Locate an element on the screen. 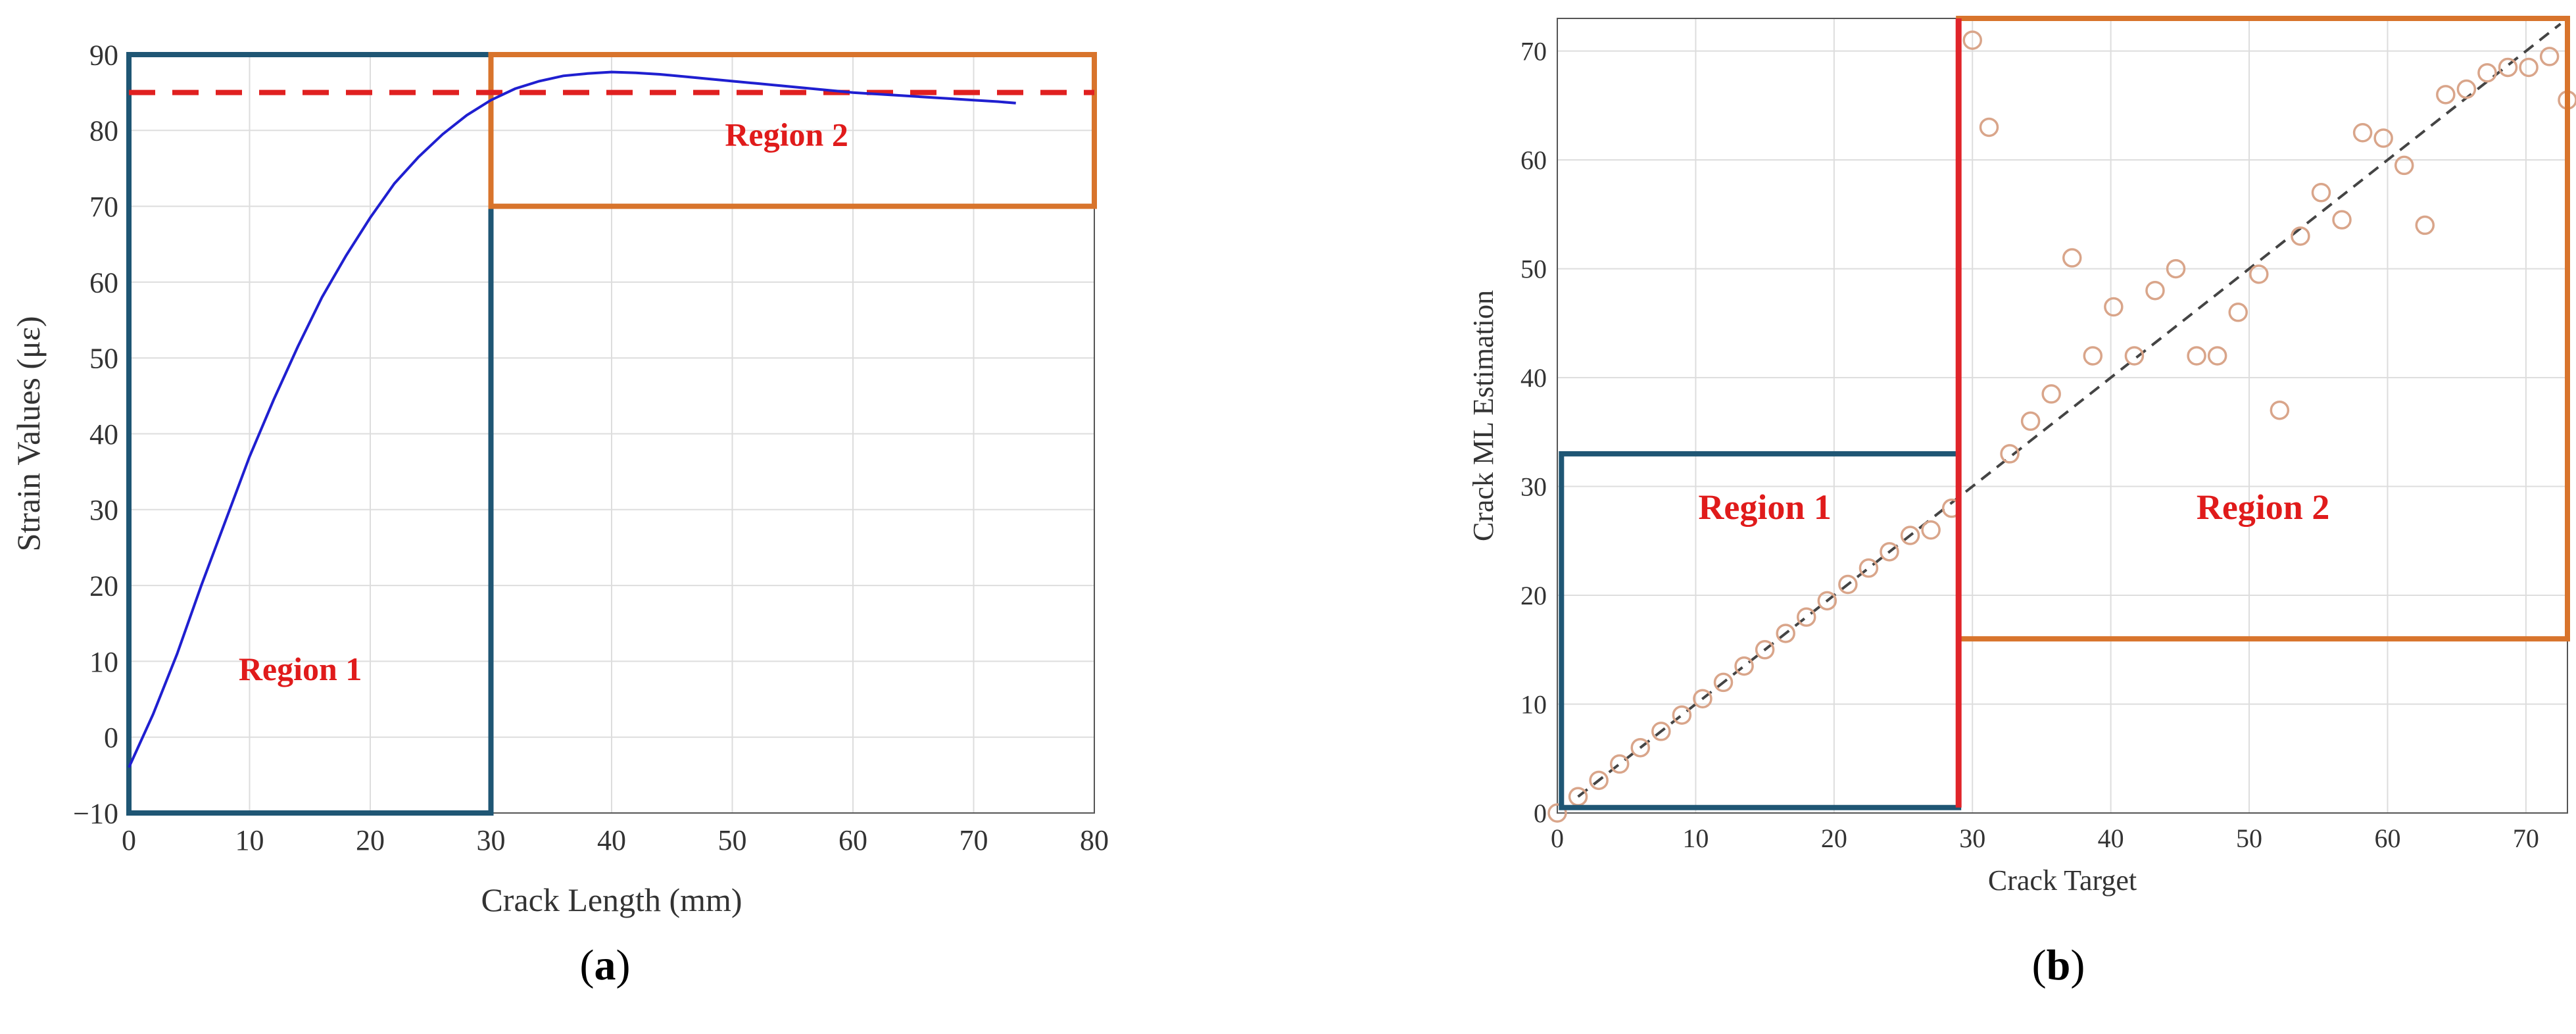  chart-a-region-2-label: Region 2 is located at coordinates (786, 134).